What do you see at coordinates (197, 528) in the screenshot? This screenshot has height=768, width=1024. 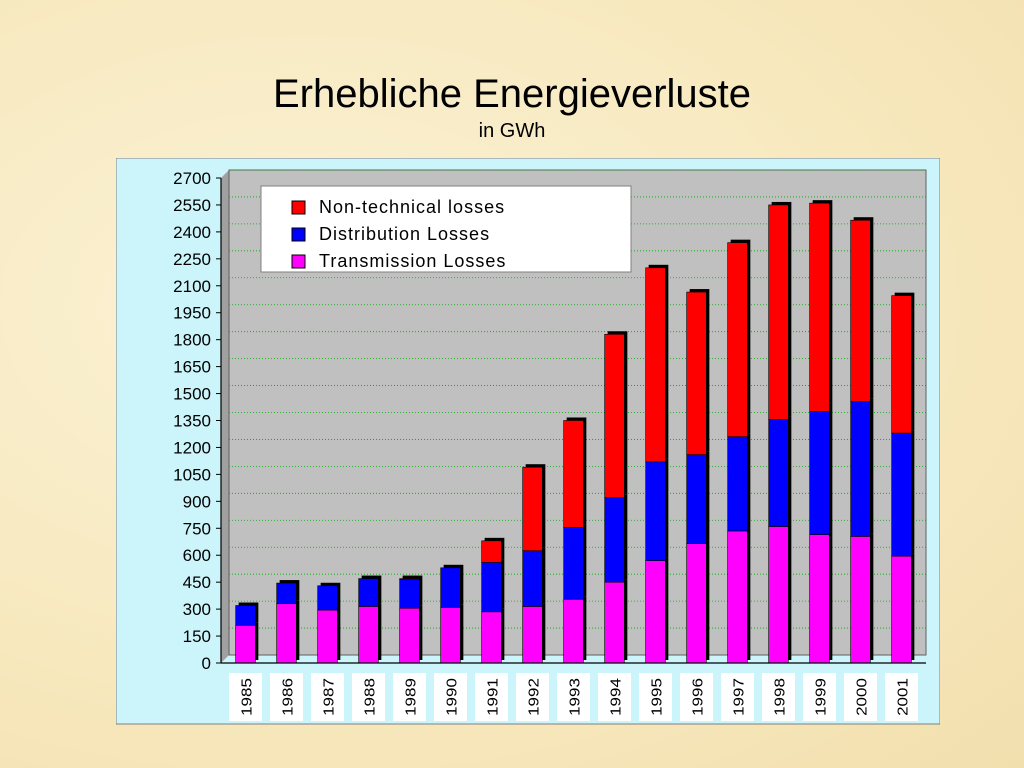 I see `y-tick-label: 750` at bounding box center [197, 528].